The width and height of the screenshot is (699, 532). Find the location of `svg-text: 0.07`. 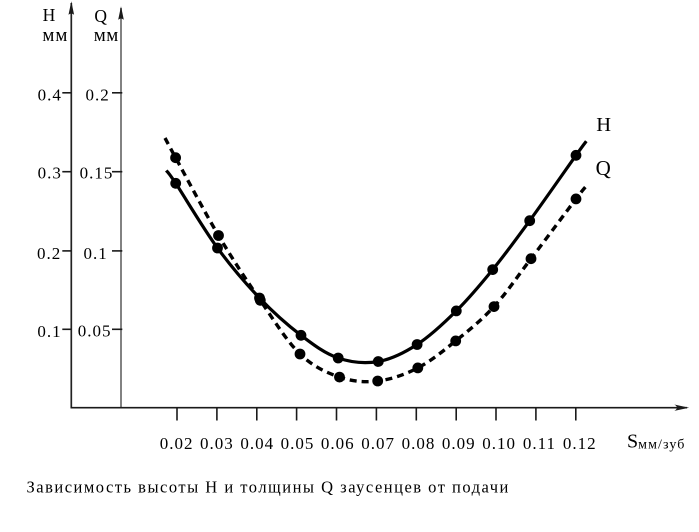

svg-text: 0.07 is located at coordinates (378, 443).